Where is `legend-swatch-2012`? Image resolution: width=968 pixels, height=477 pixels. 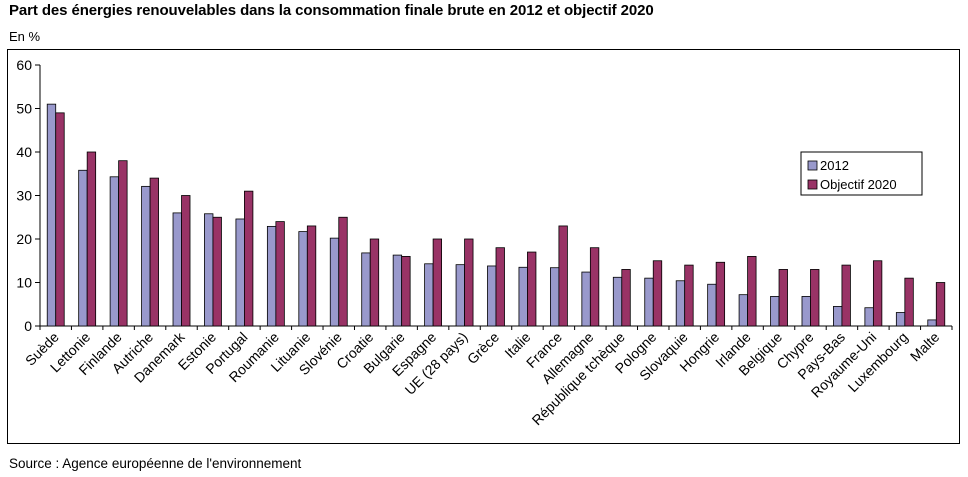
legend-swatch-2012 is located at coordinates (812, 165).